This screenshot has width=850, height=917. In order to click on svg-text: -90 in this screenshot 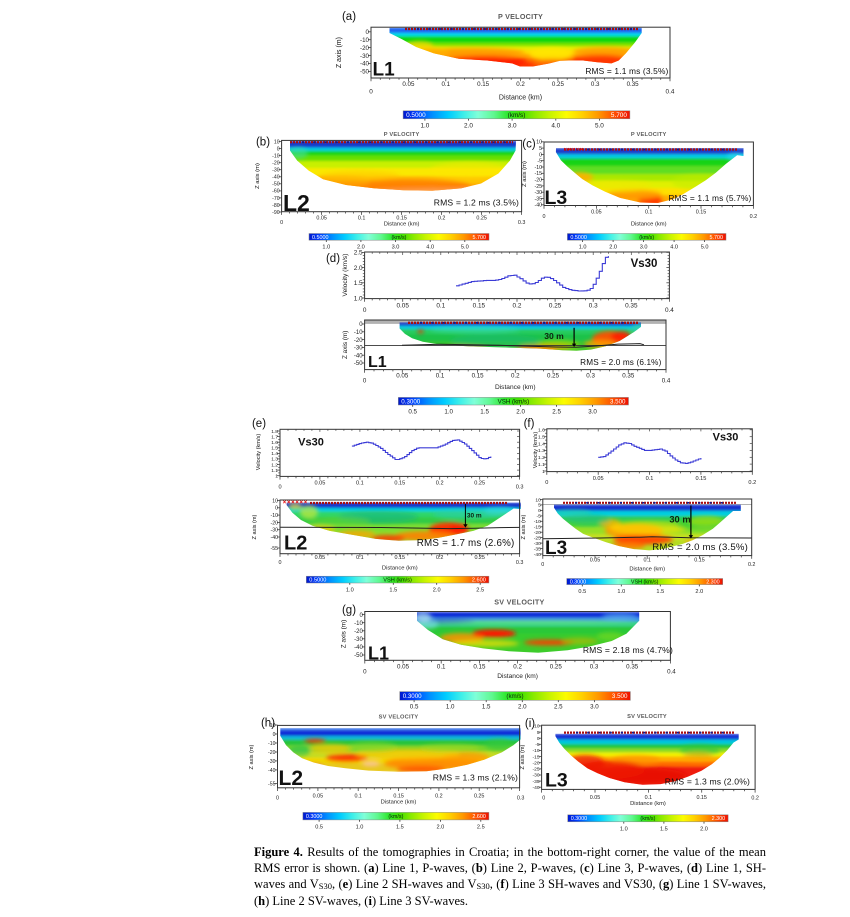, I will do `click(276, 213)`.